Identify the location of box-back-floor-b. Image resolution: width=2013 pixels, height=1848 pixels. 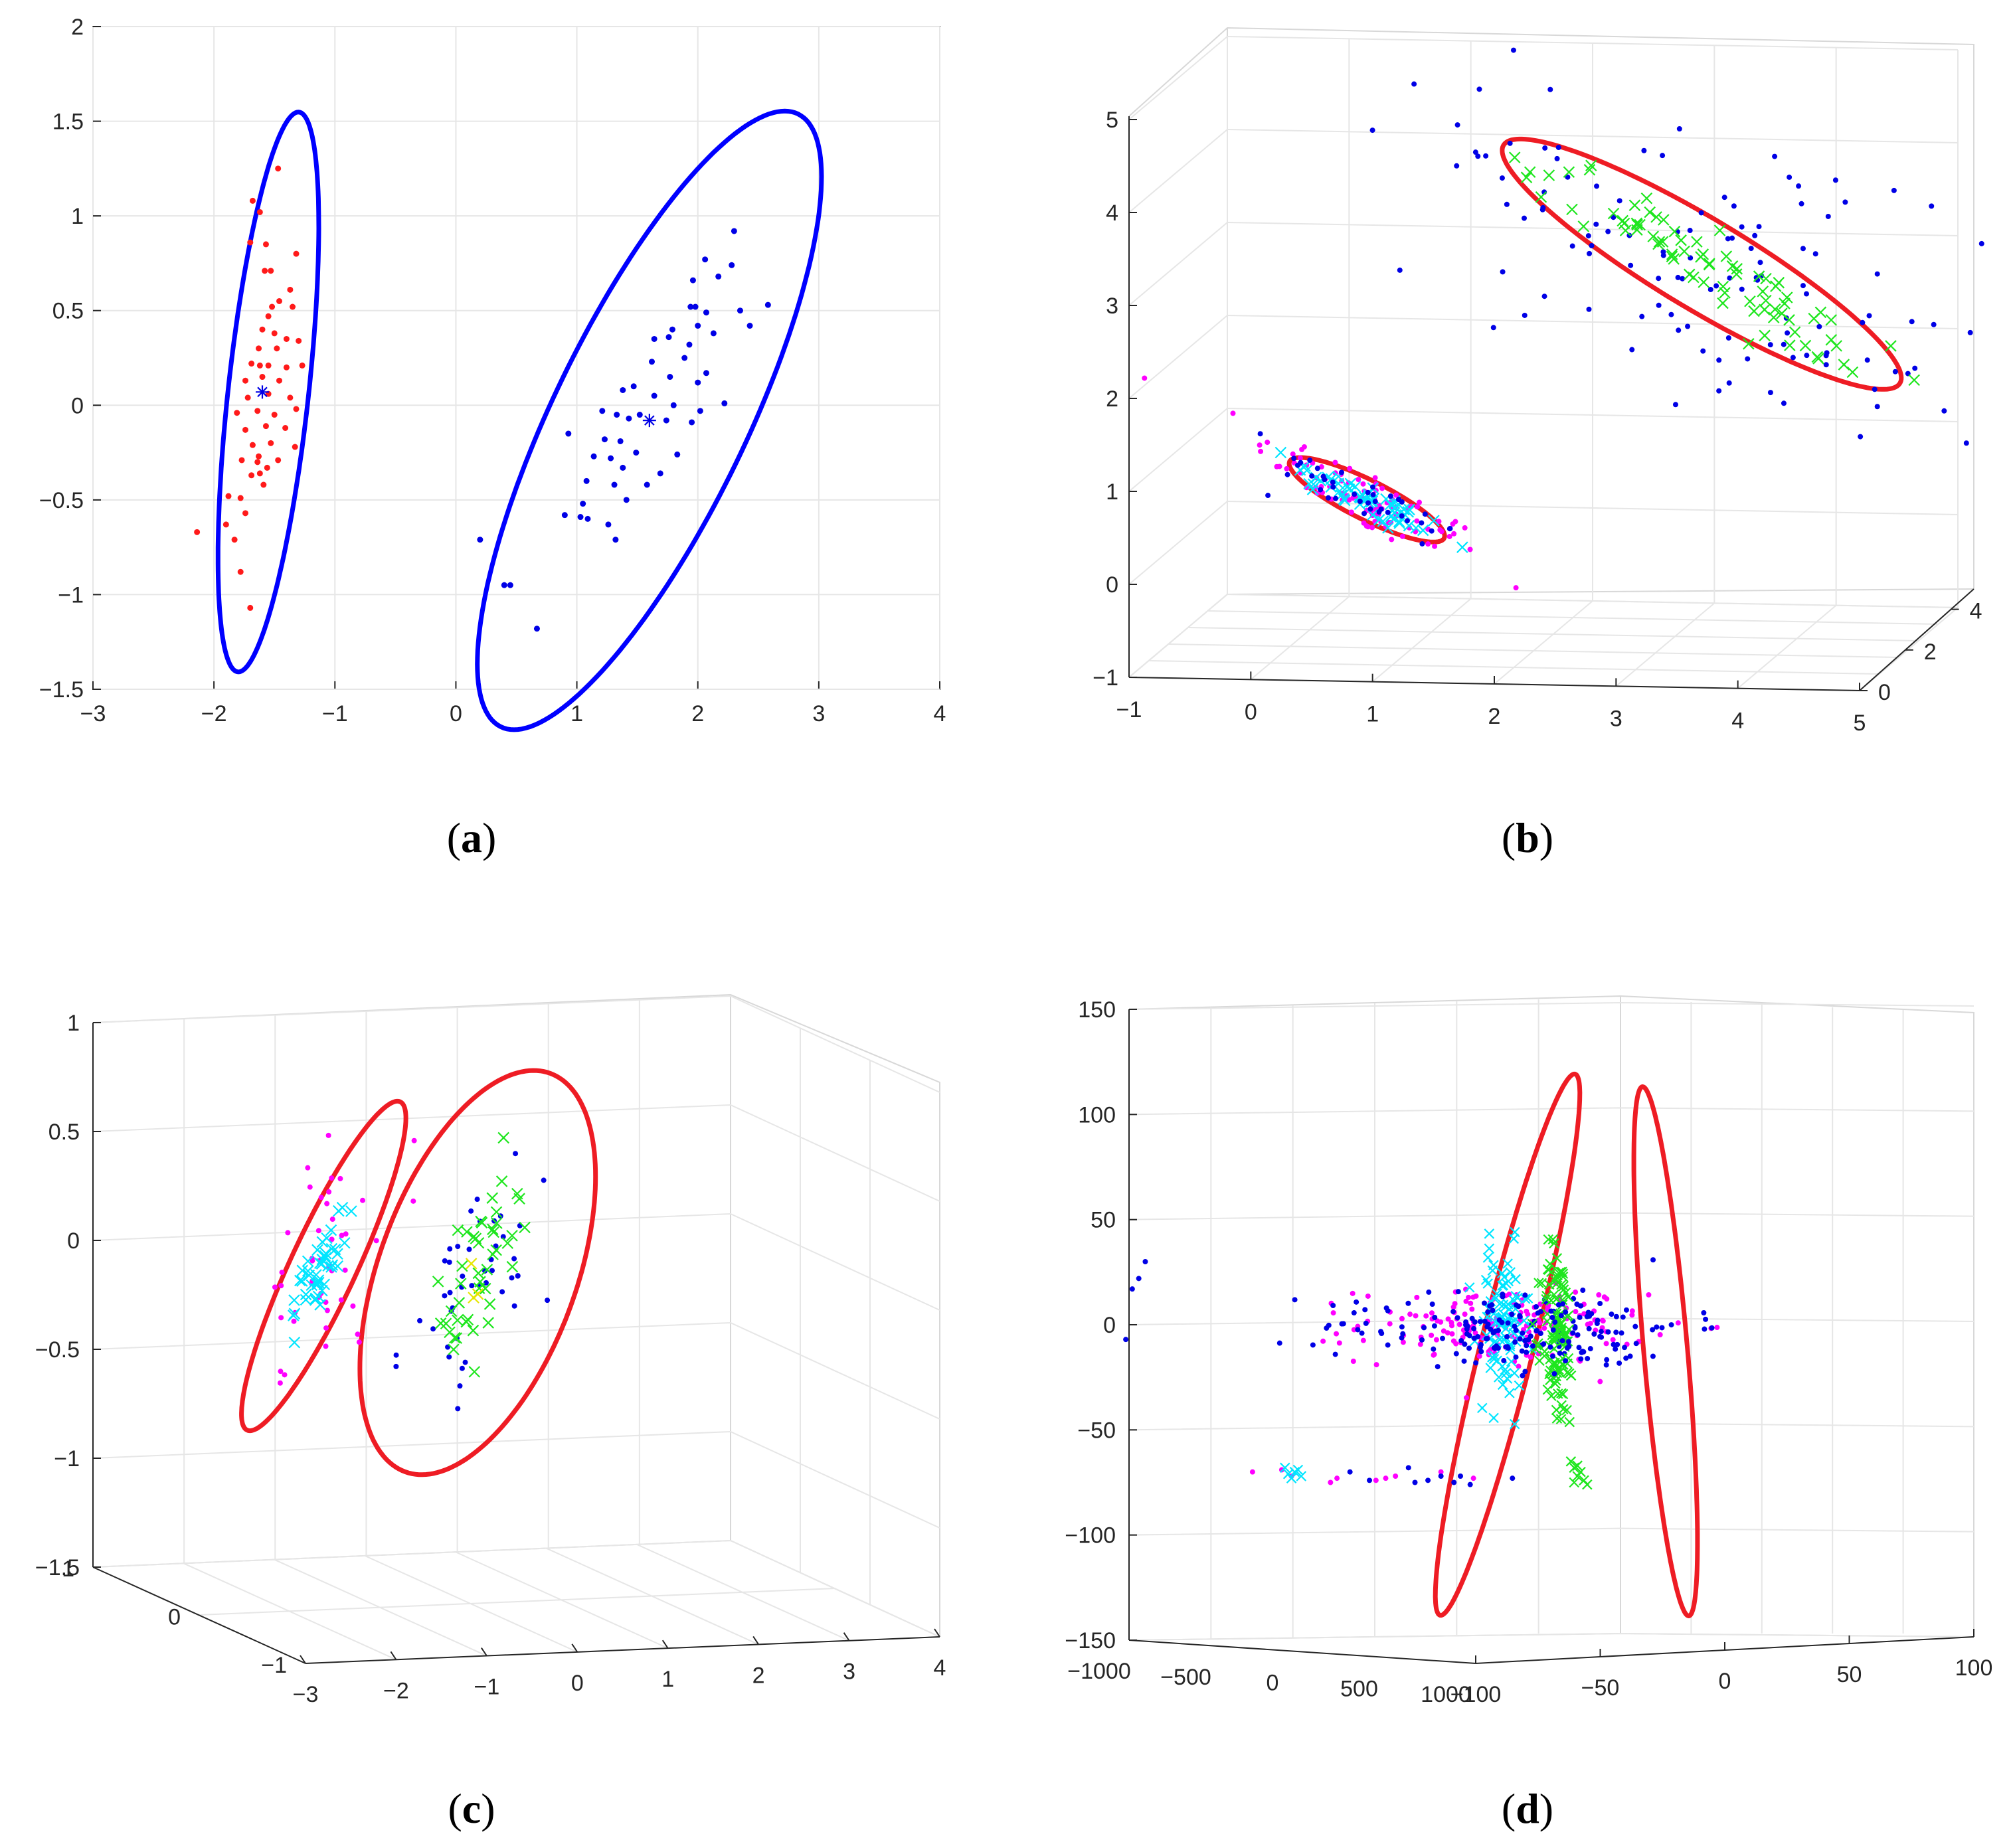
(1551, 633).